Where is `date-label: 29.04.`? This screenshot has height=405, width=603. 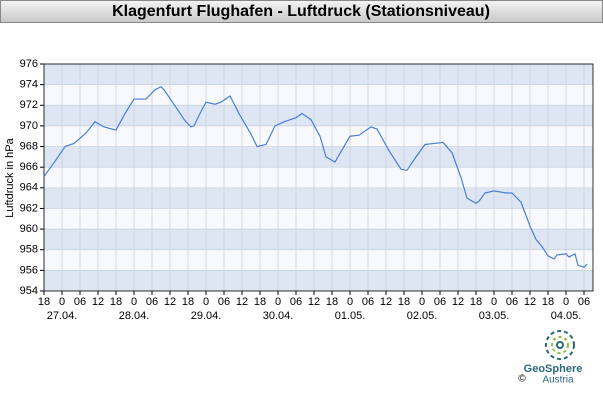 date-label: 29.04. is located at coordinates (206, 316).